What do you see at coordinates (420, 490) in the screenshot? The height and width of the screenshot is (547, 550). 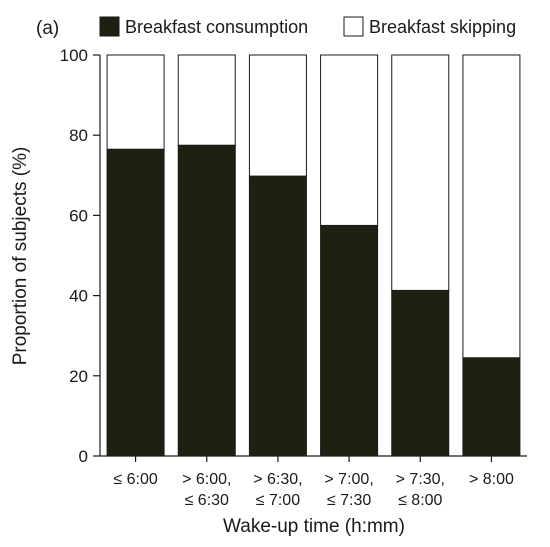 I see `x-tick-label: > 7:30, ≤ 8:00` at bounding box center [420, 490].